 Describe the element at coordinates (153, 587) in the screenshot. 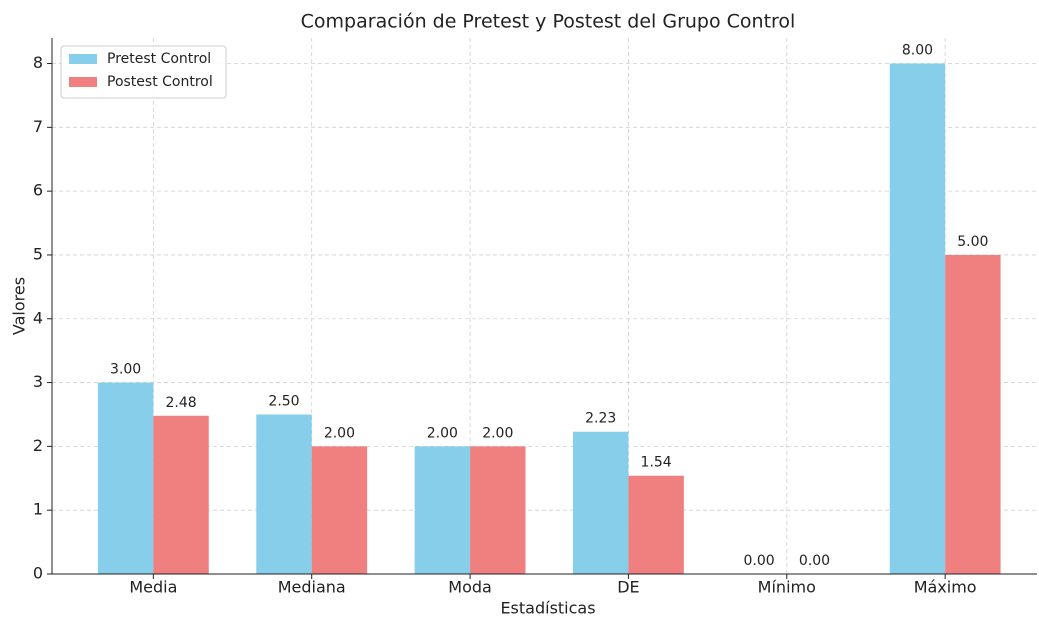

I see `x-tick-label: Media` at that location.